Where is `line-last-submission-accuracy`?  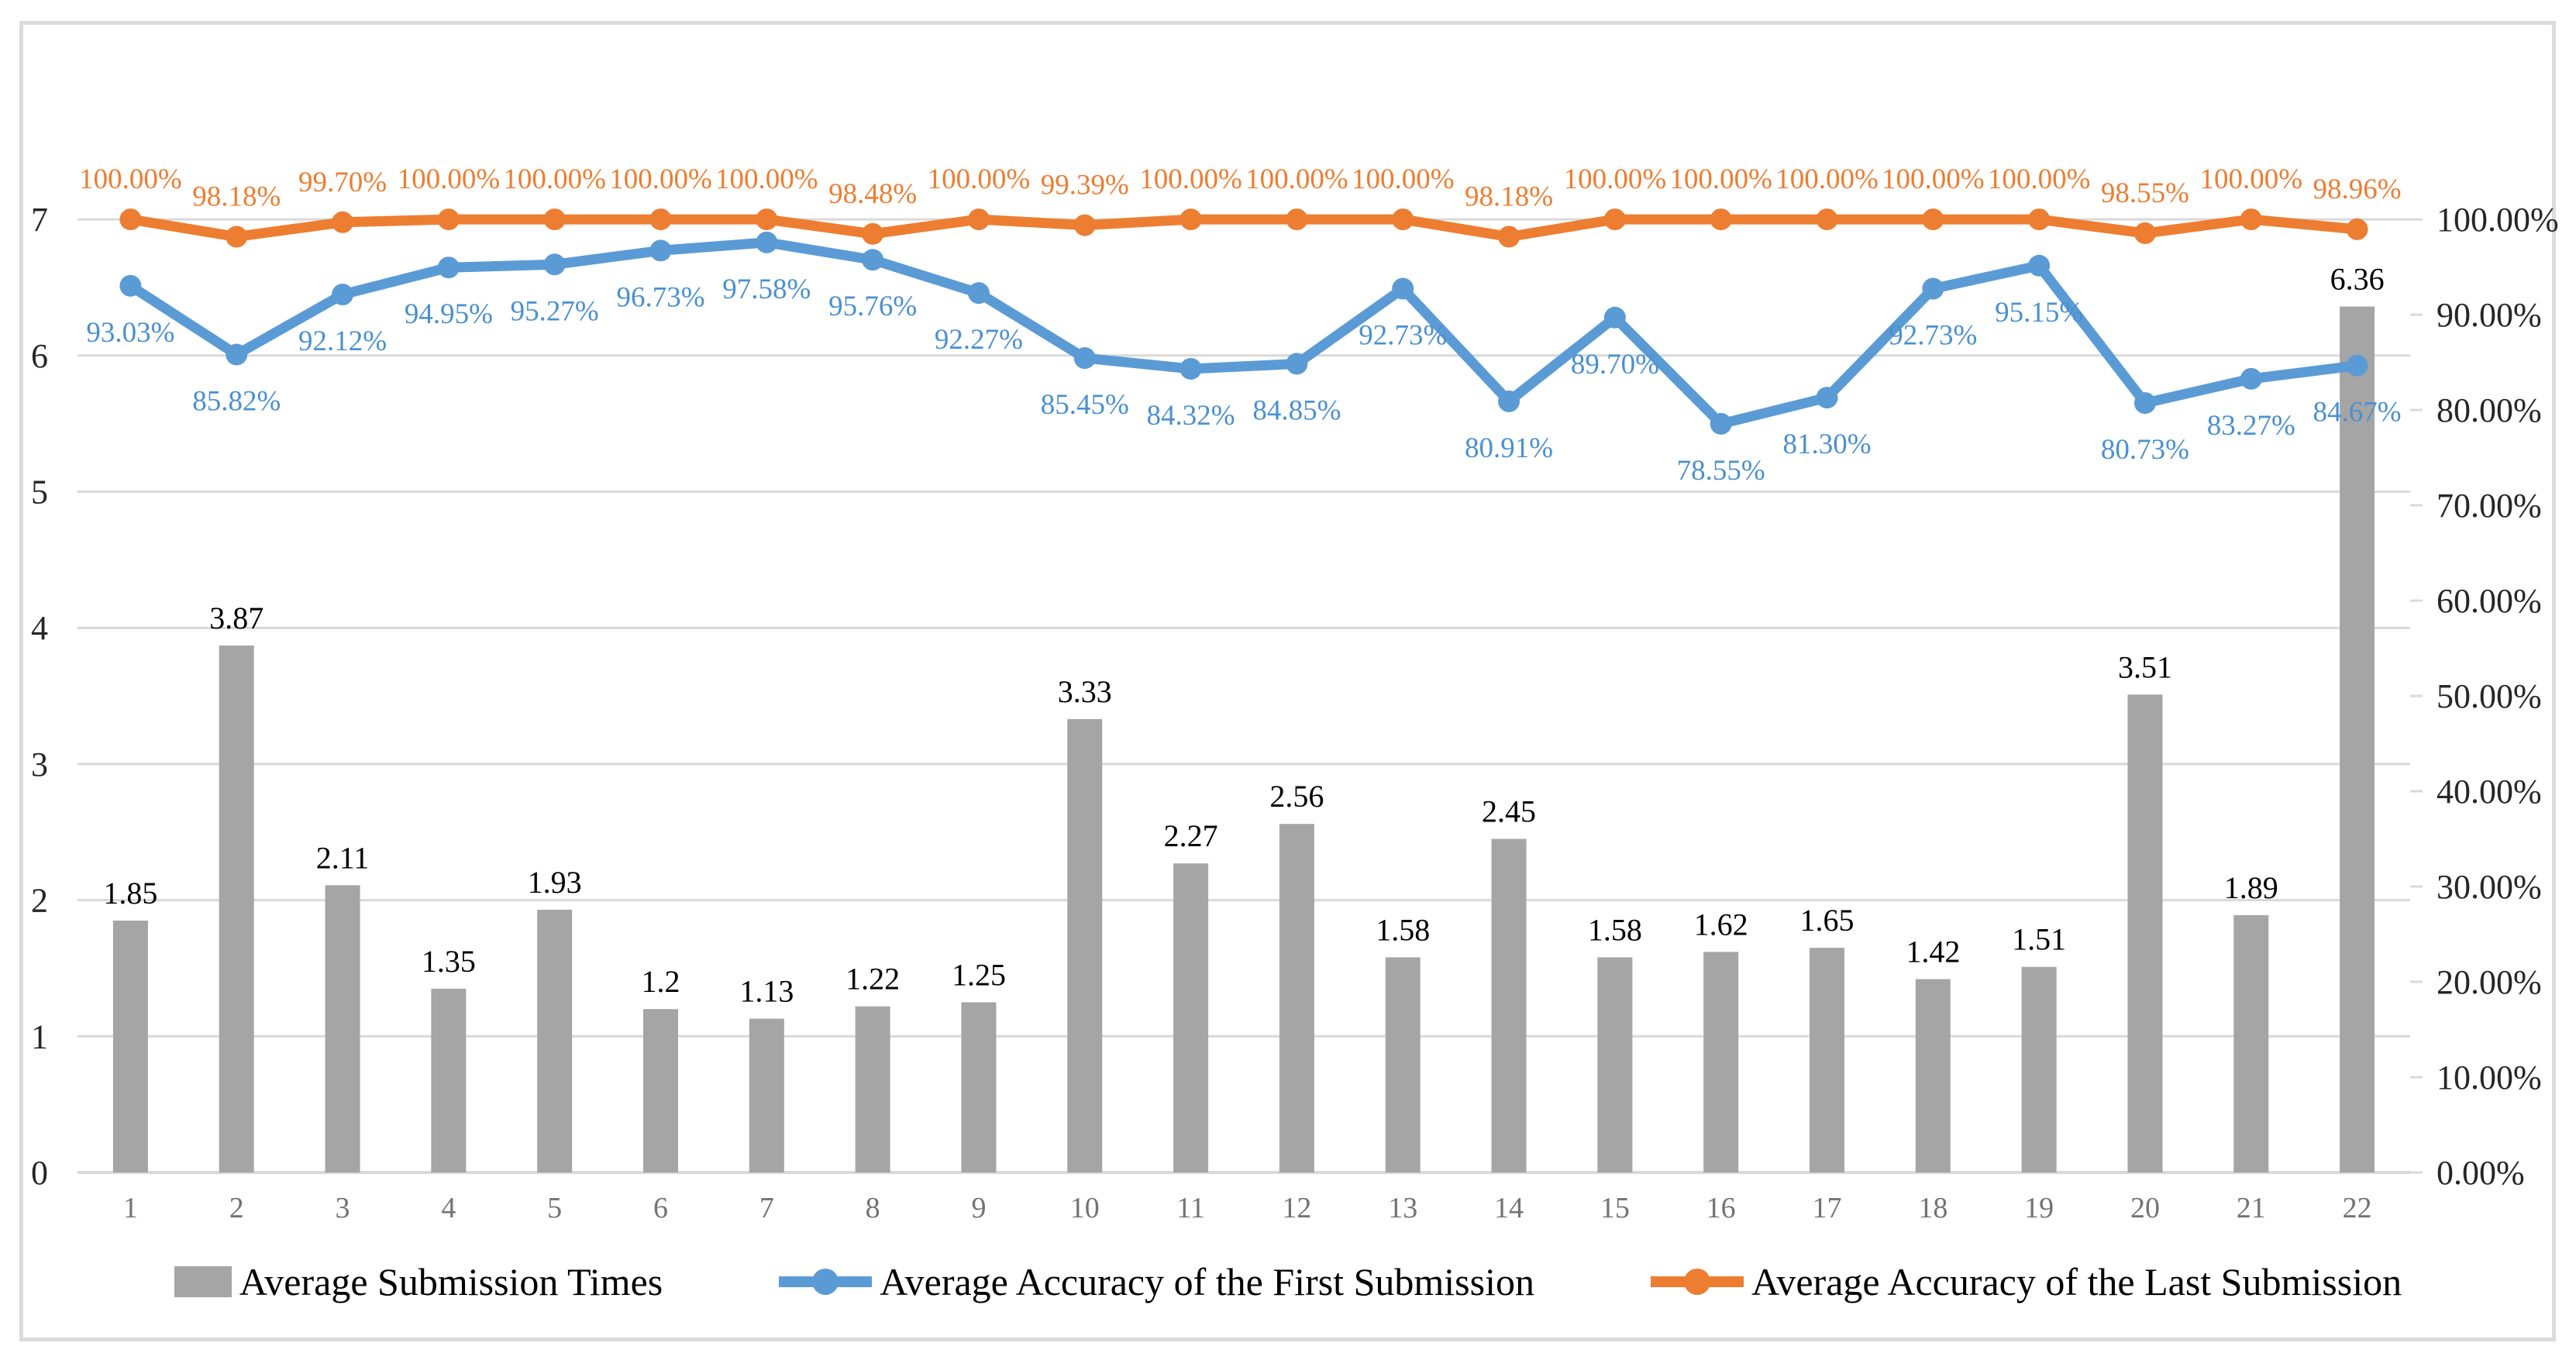 line-last-submission-accuracy is located at coordinates (1244, 228).